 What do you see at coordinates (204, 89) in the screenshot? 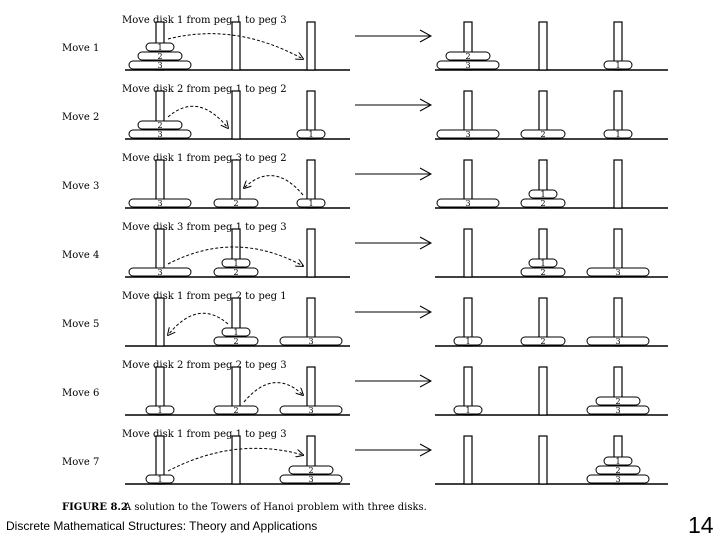
I see `move-caption: Move disk 2 from peg 1 to peg 2` at bounding box center [204, 89].